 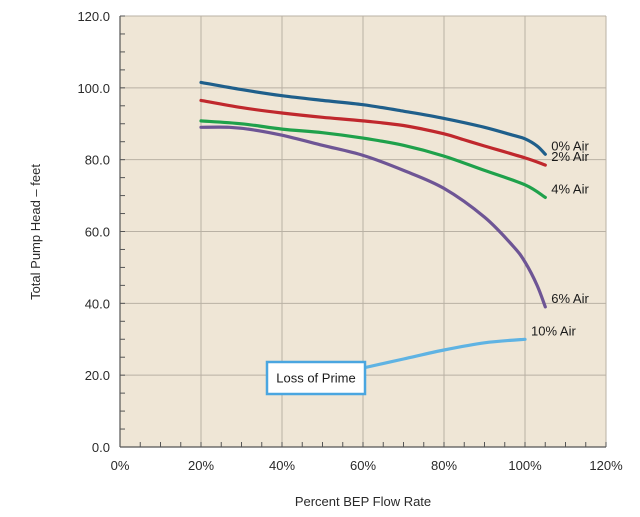 What do you see at coordinates (282, 465) in the screenshot?
I see `x-tick-label: 40%` at bounding box center [282, 465].